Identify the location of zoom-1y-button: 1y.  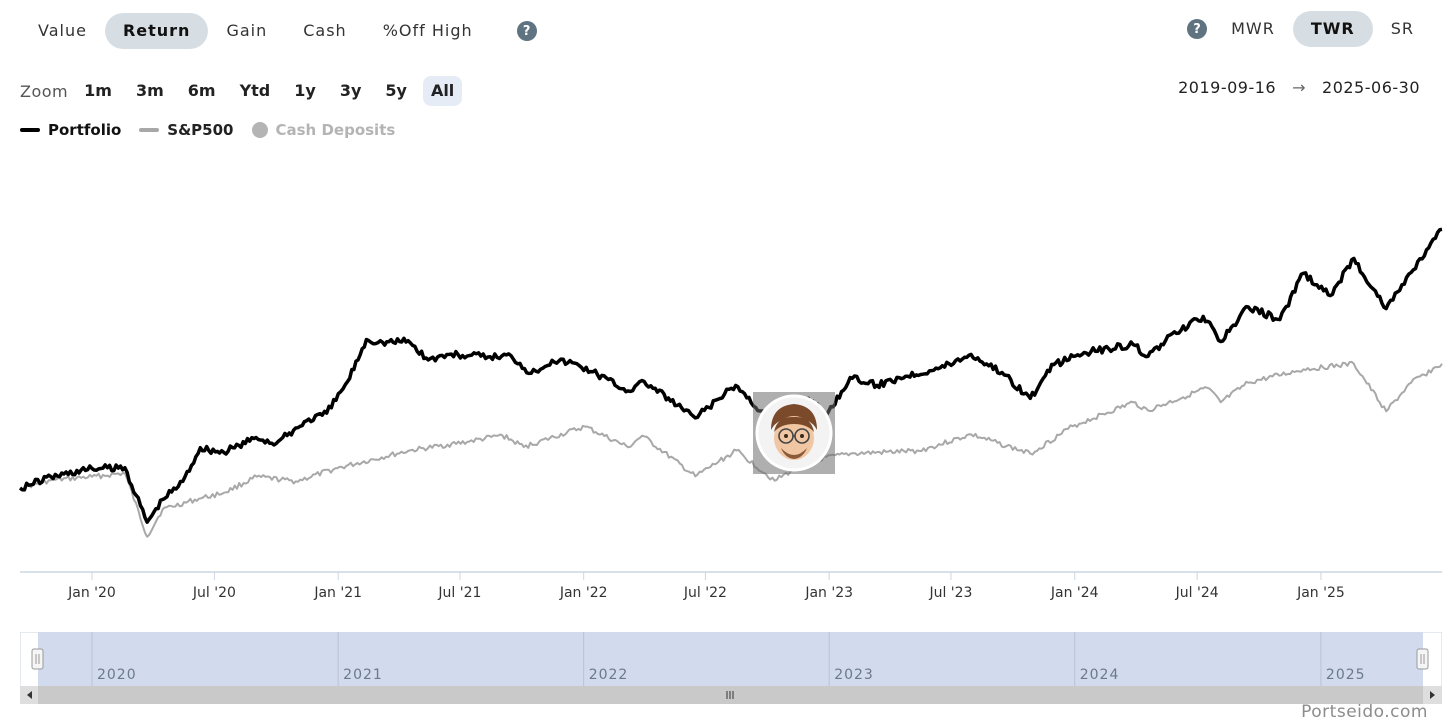
(305, 90).